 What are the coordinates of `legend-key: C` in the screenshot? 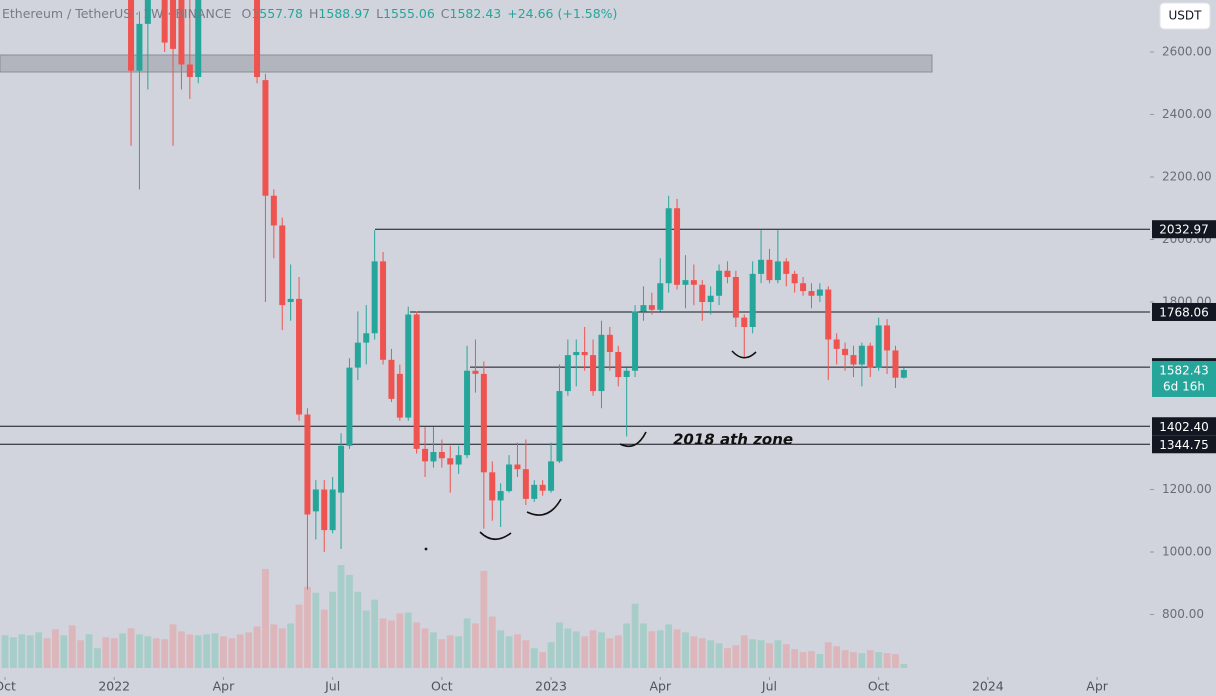 It's located at (445, 13).